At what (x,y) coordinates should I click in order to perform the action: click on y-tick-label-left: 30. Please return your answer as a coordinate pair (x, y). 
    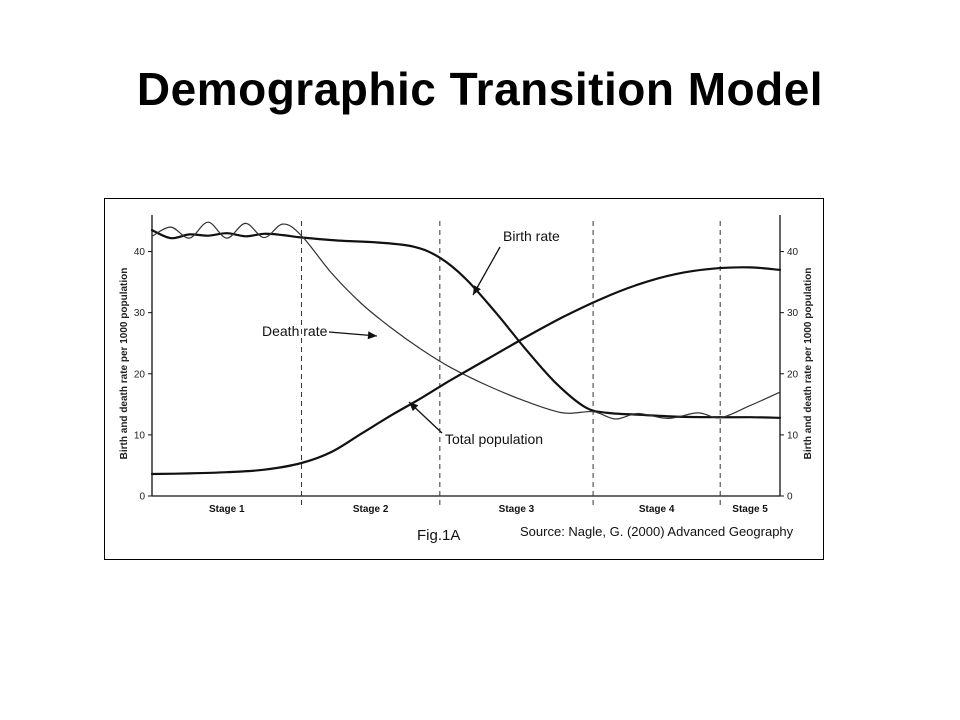
    Looking at the image, I should click on (140, 313).